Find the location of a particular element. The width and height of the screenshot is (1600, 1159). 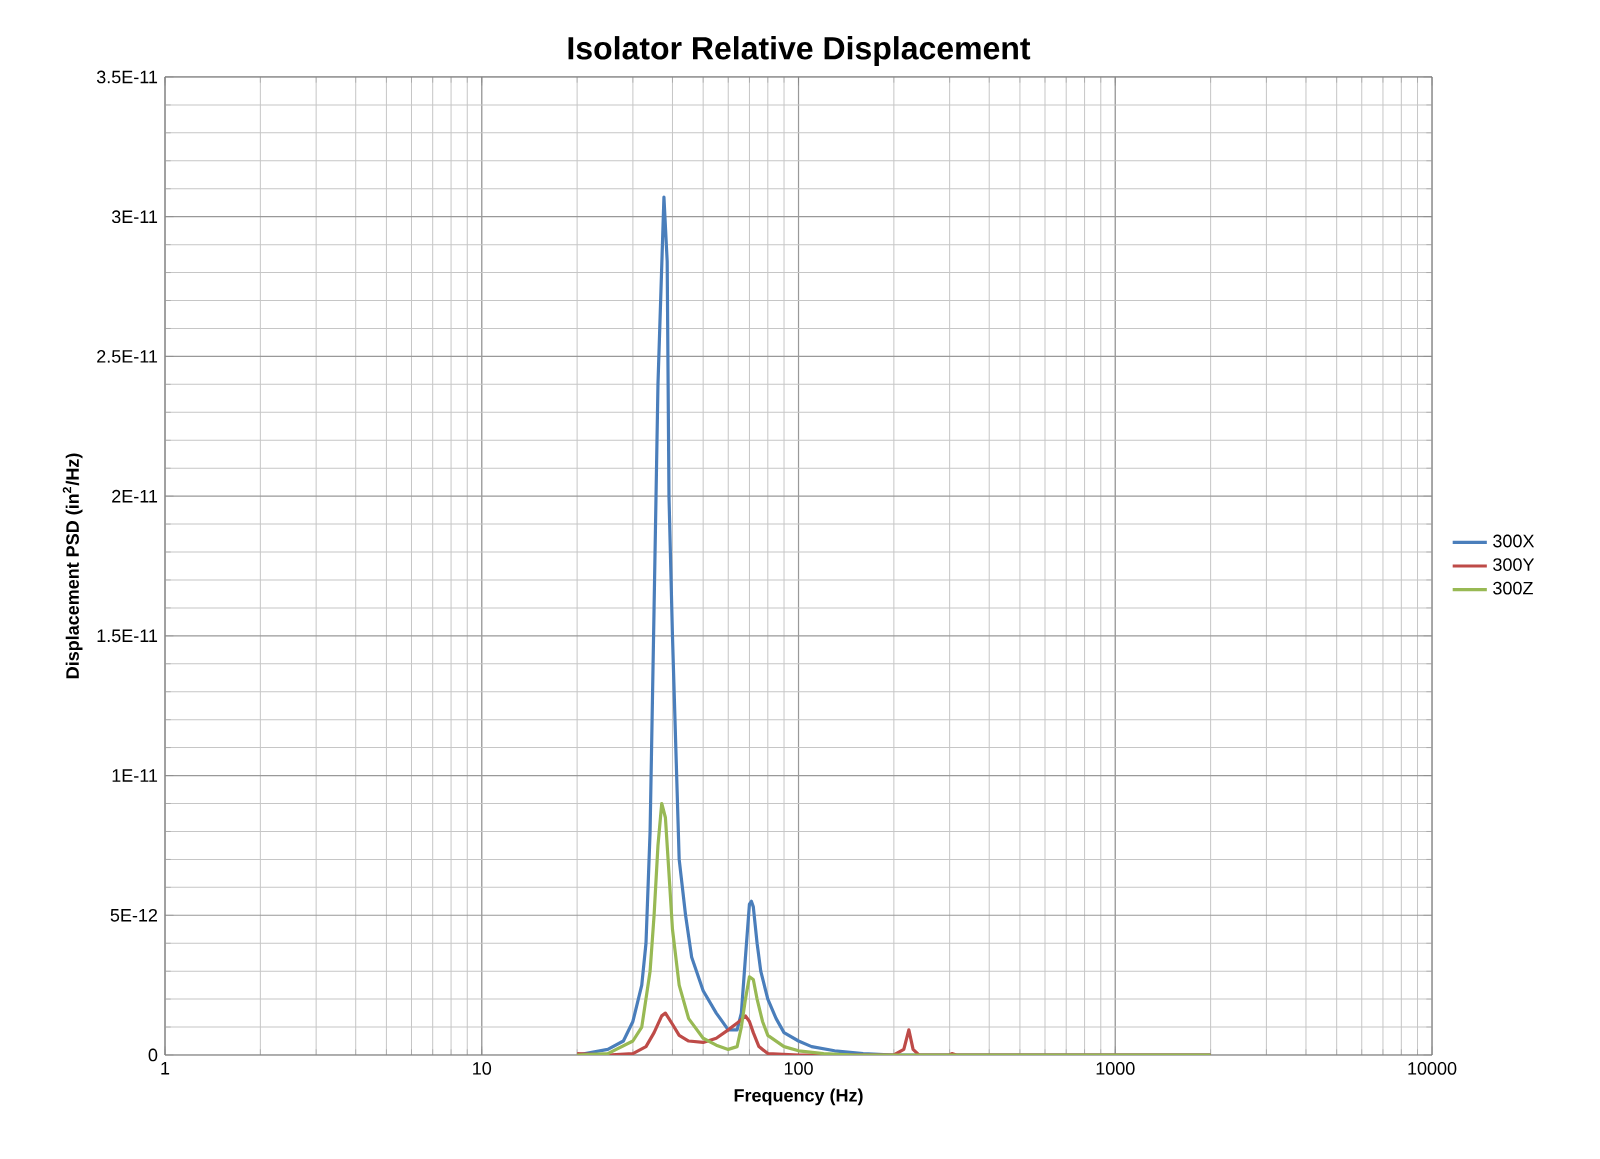

x-tick-label: 1 is located at coordinates (165, 1068).